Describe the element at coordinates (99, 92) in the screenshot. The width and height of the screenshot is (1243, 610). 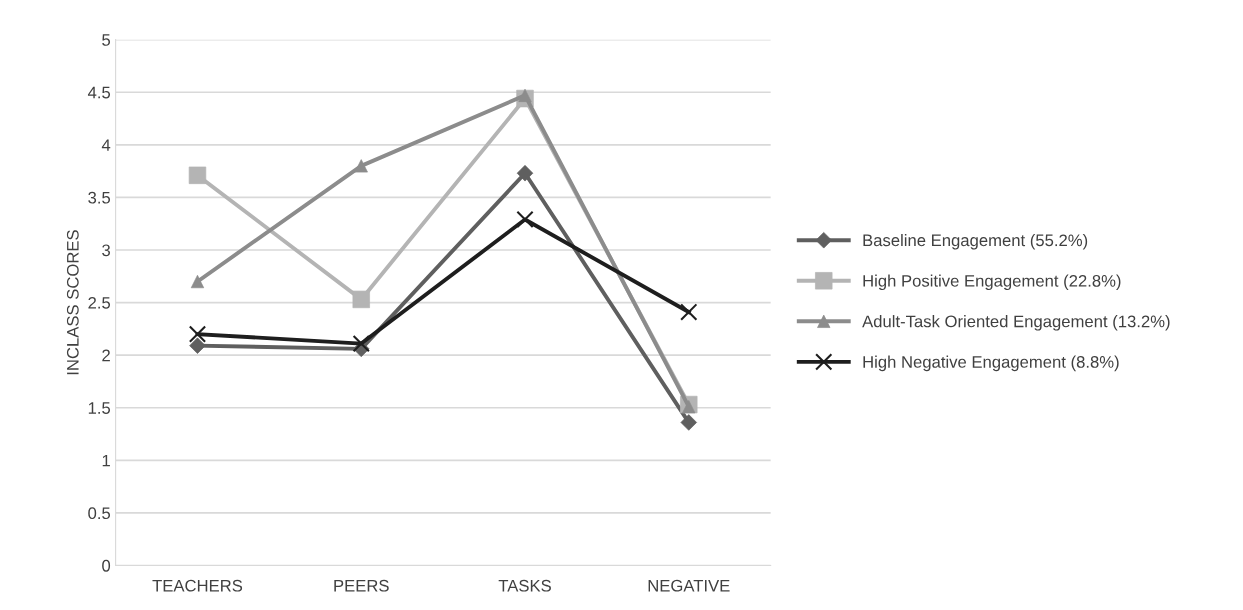
I see `y-tick-label: 4.5` at that location.